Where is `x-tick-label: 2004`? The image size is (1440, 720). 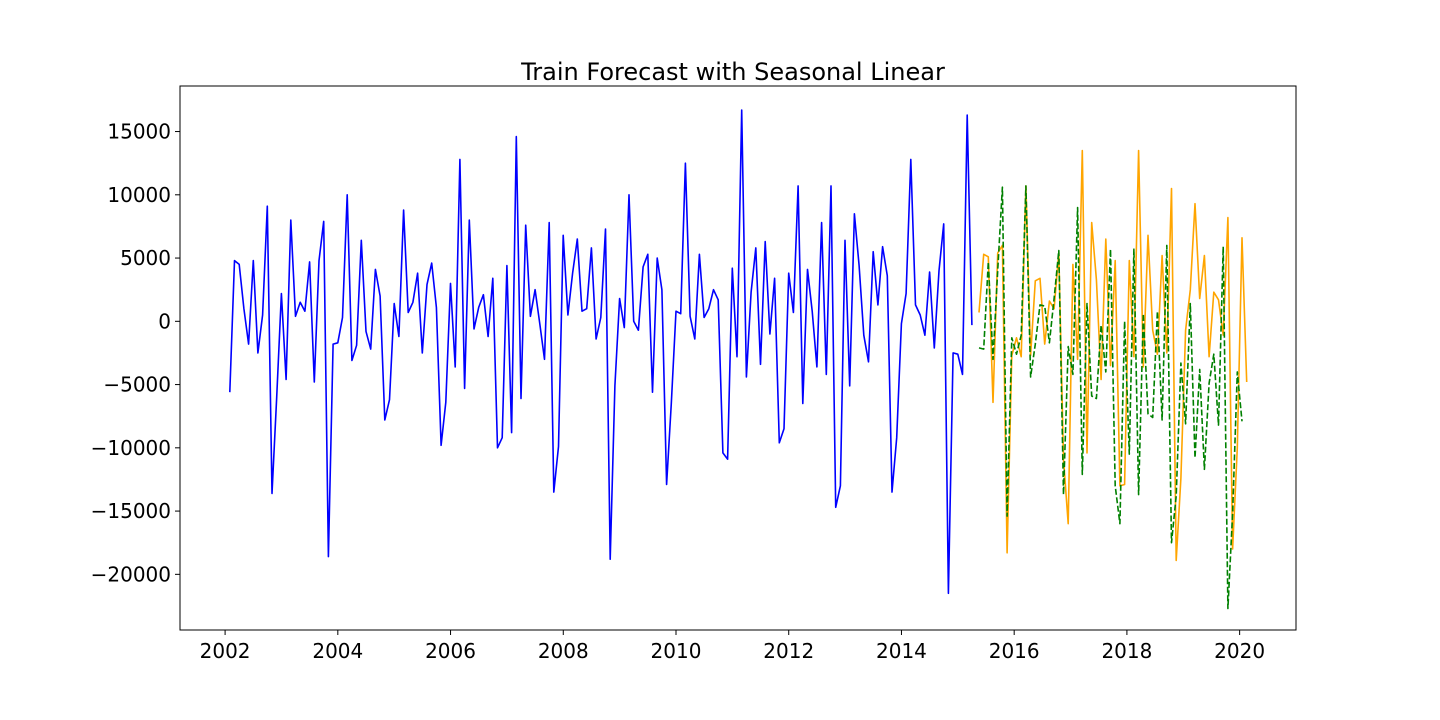 x-tick-label: 2004 is located at coordinates (337, 651).